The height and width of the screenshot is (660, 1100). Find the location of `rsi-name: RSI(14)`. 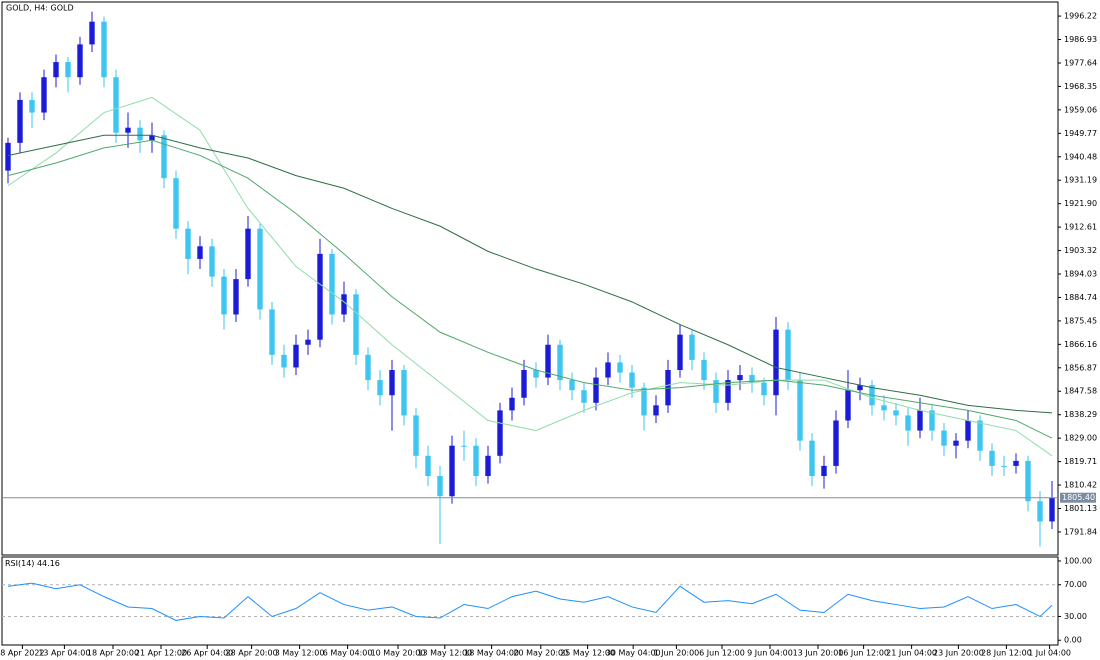

rsi-name: RSI(14) is located at coordinates (19, 563).